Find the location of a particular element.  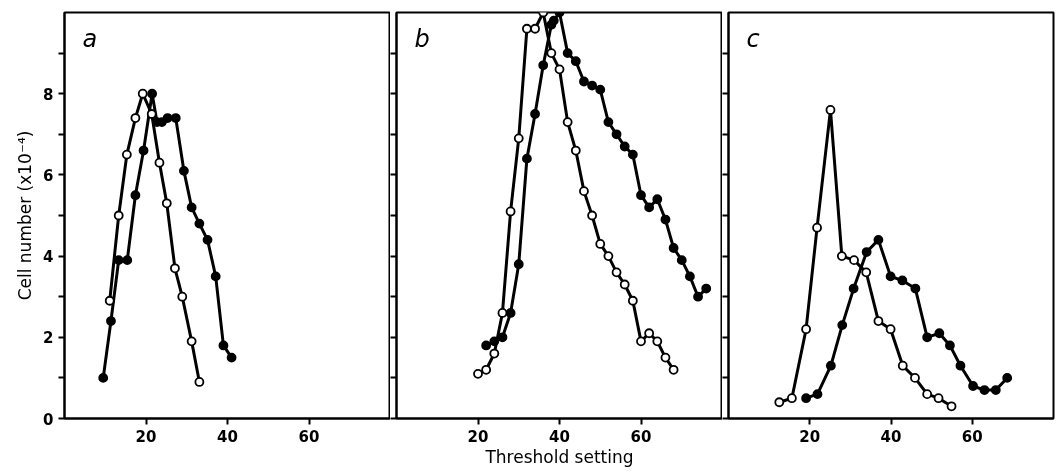

annotation: c is located at coordinates (753, 38).